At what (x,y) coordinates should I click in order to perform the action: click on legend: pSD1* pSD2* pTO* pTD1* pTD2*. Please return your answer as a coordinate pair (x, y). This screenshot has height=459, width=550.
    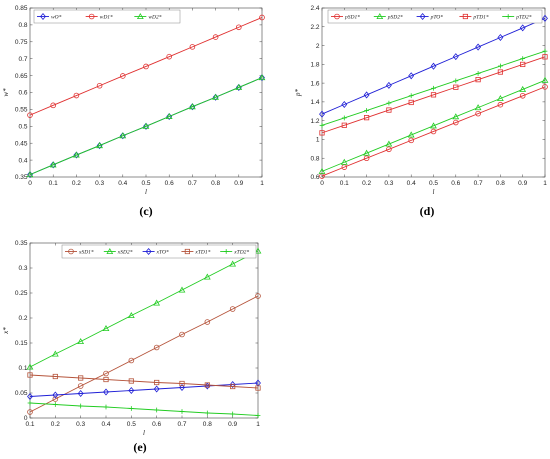
    Looking at the image, I should click on (435, 16).